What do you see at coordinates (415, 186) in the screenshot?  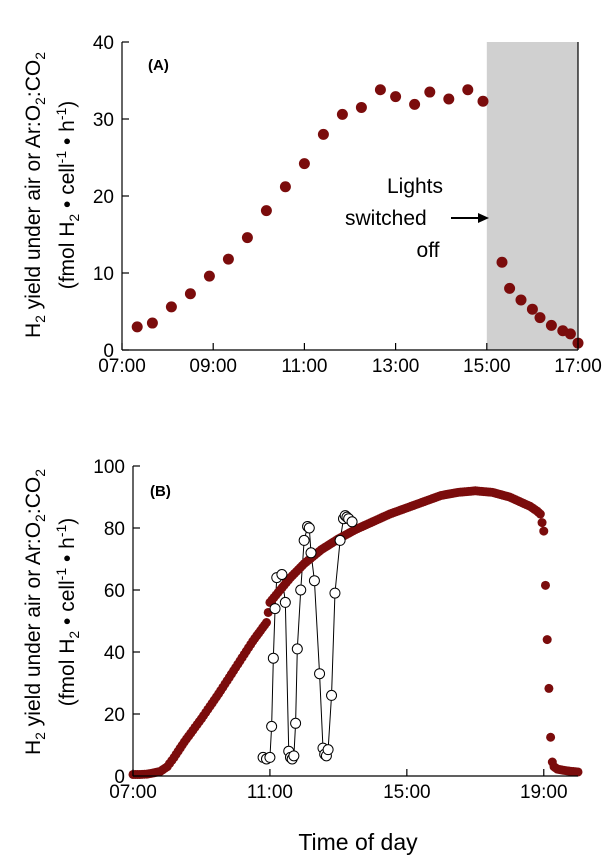 I see `annotation-line-1: Lights` at bounding box center [415, 186].